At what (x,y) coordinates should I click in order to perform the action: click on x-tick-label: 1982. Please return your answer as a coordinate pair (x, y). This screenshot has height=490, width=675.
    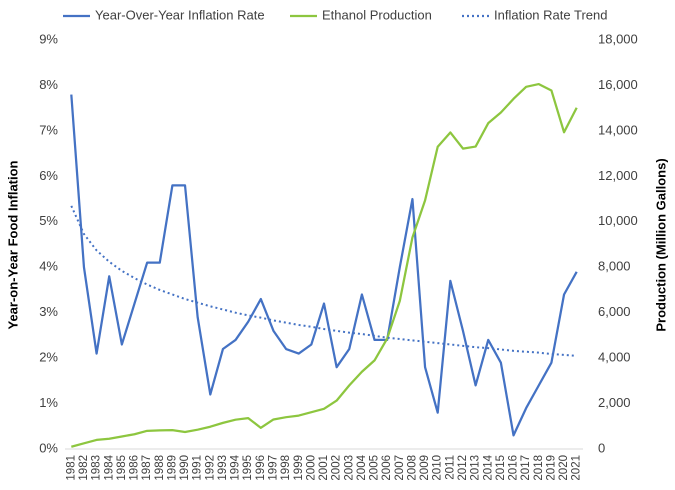
    Looking at the image, I should click on (84, 468).